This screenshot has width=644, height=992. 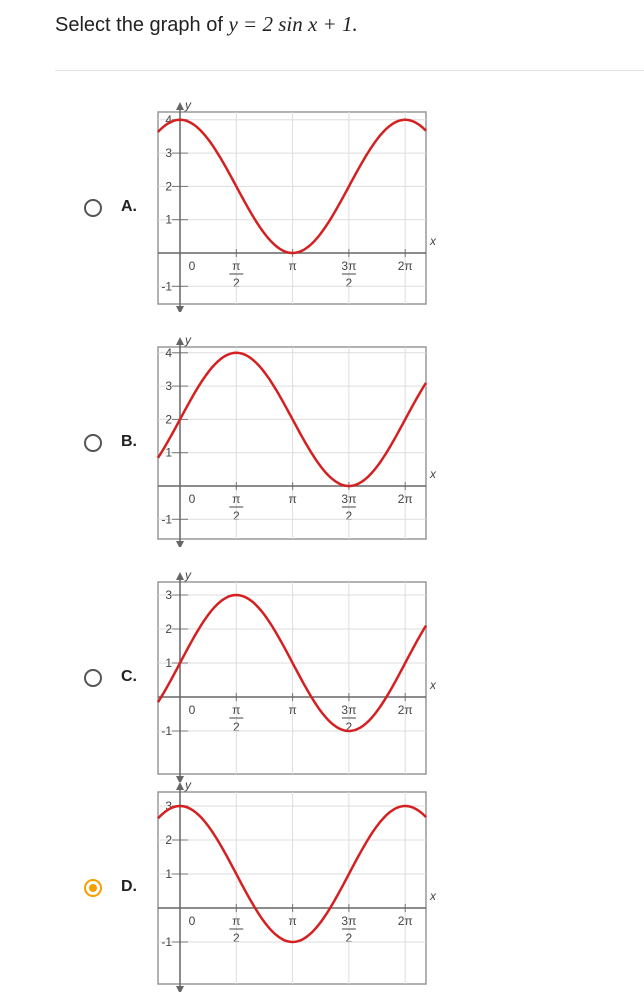 What do you see at coordinates (129, 886) in the screenshot?
I see `option-letter: D.` at bounding box center [129, 886].